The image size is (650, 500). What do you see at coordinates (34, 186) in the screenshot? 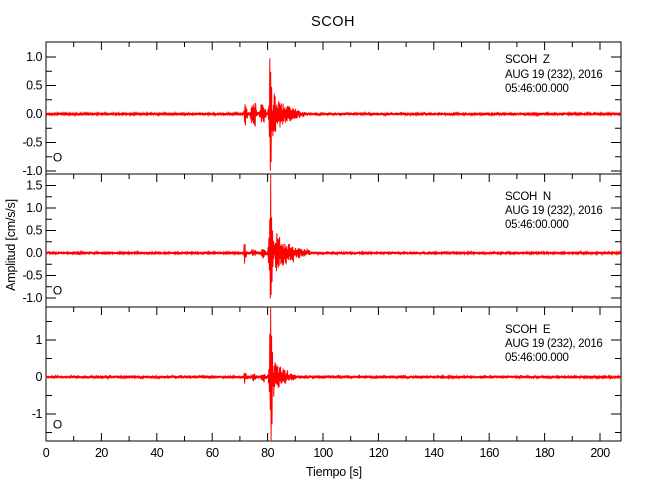
I see `y-tick-label: 1.5` at bounding box center [34, 186].